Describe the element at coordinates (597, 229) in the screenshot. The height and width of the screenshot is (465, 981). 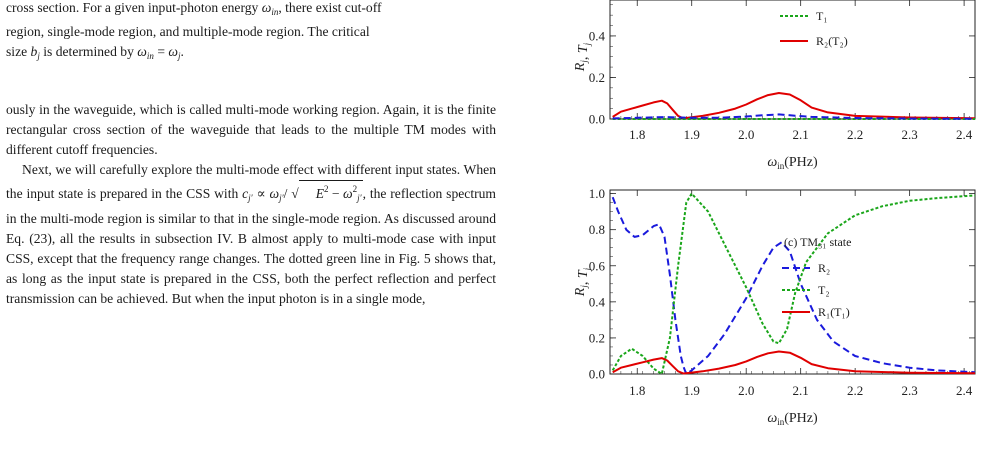
I see `y-tick-label: 0.8` at that location.